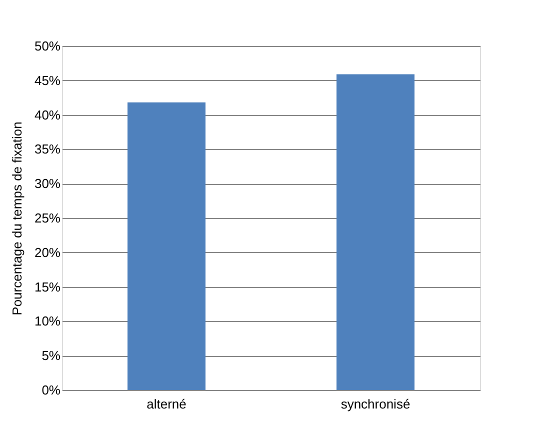  Describe the element at coordinates (47, 114) in the screenshot. I see `y-tick-label: 40%` at that location.